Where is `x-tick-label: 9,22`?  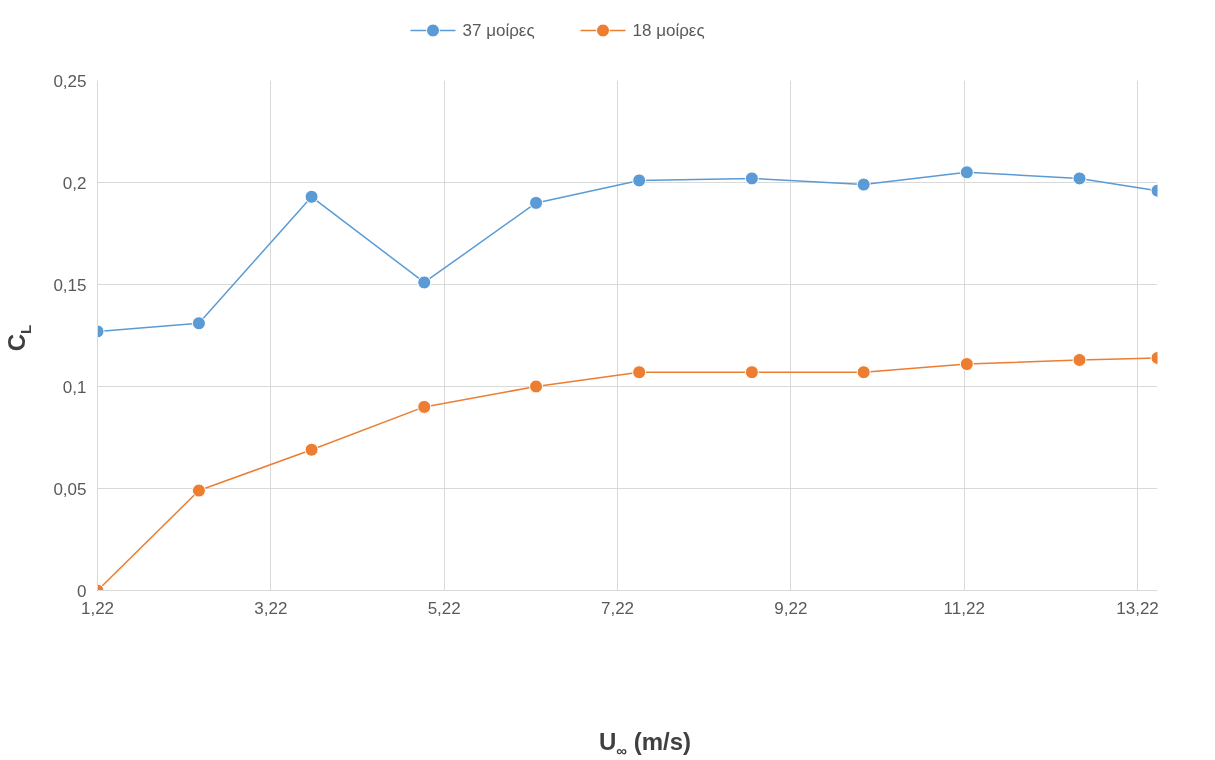
x-tick-label: 9,22 is located at coordinates (791, 608).